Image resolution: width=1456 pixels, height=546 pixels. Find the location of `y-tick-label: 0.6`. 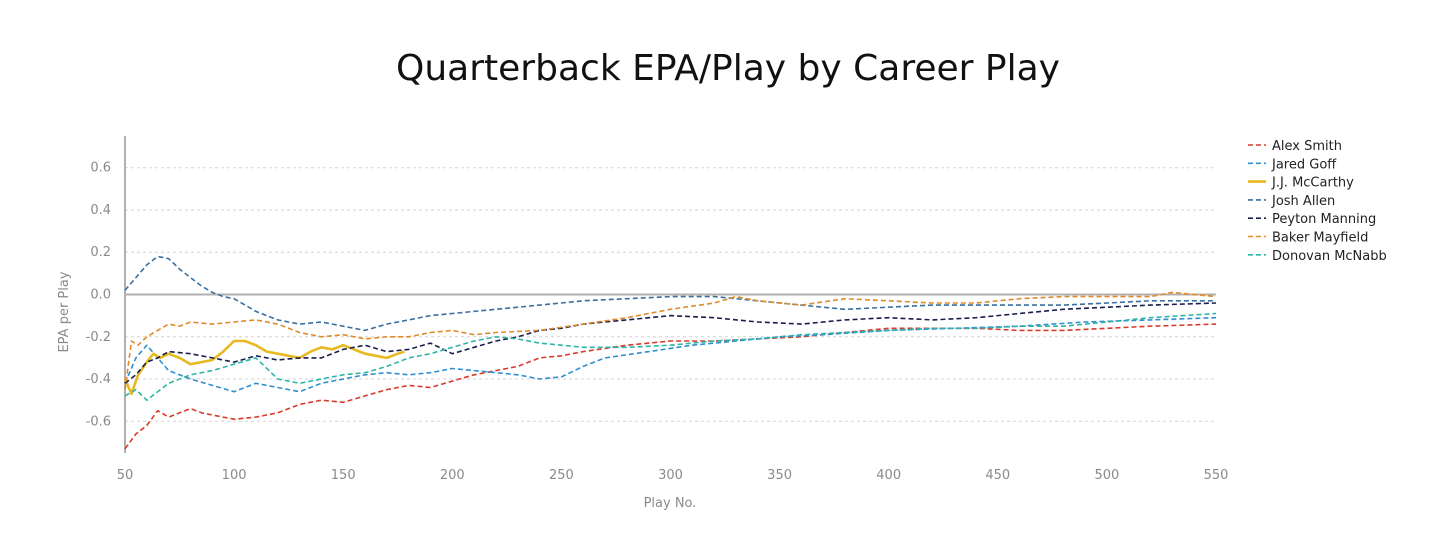

y-tick-label: 0.6 is located at coordinates (100, 168).